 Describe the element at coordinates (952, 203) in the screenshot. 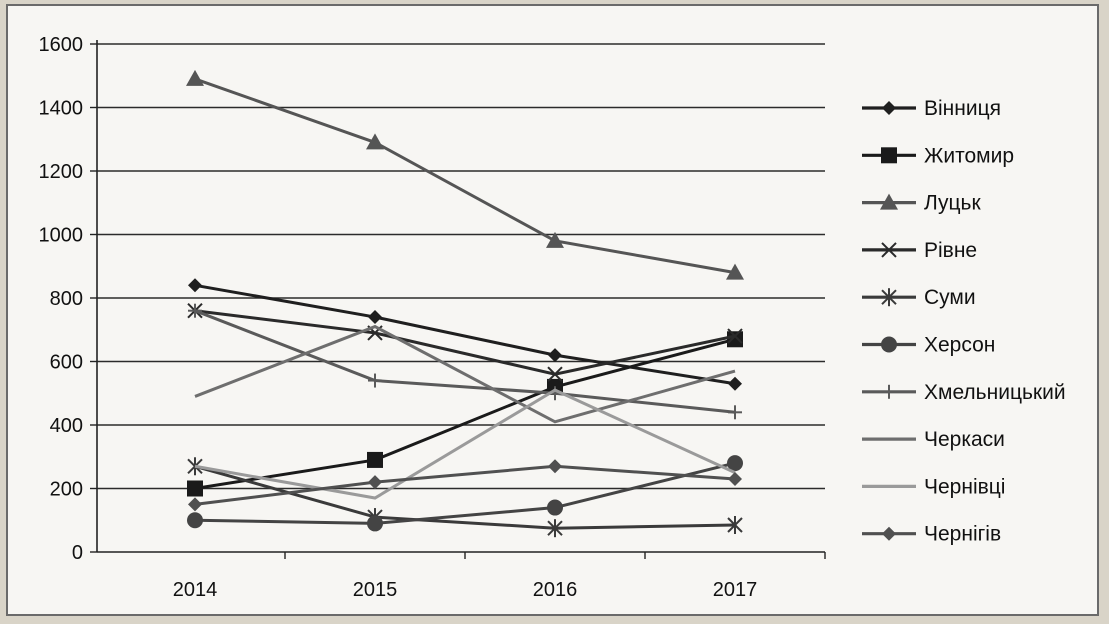

I see `legend-label: Луцьк` at that location.